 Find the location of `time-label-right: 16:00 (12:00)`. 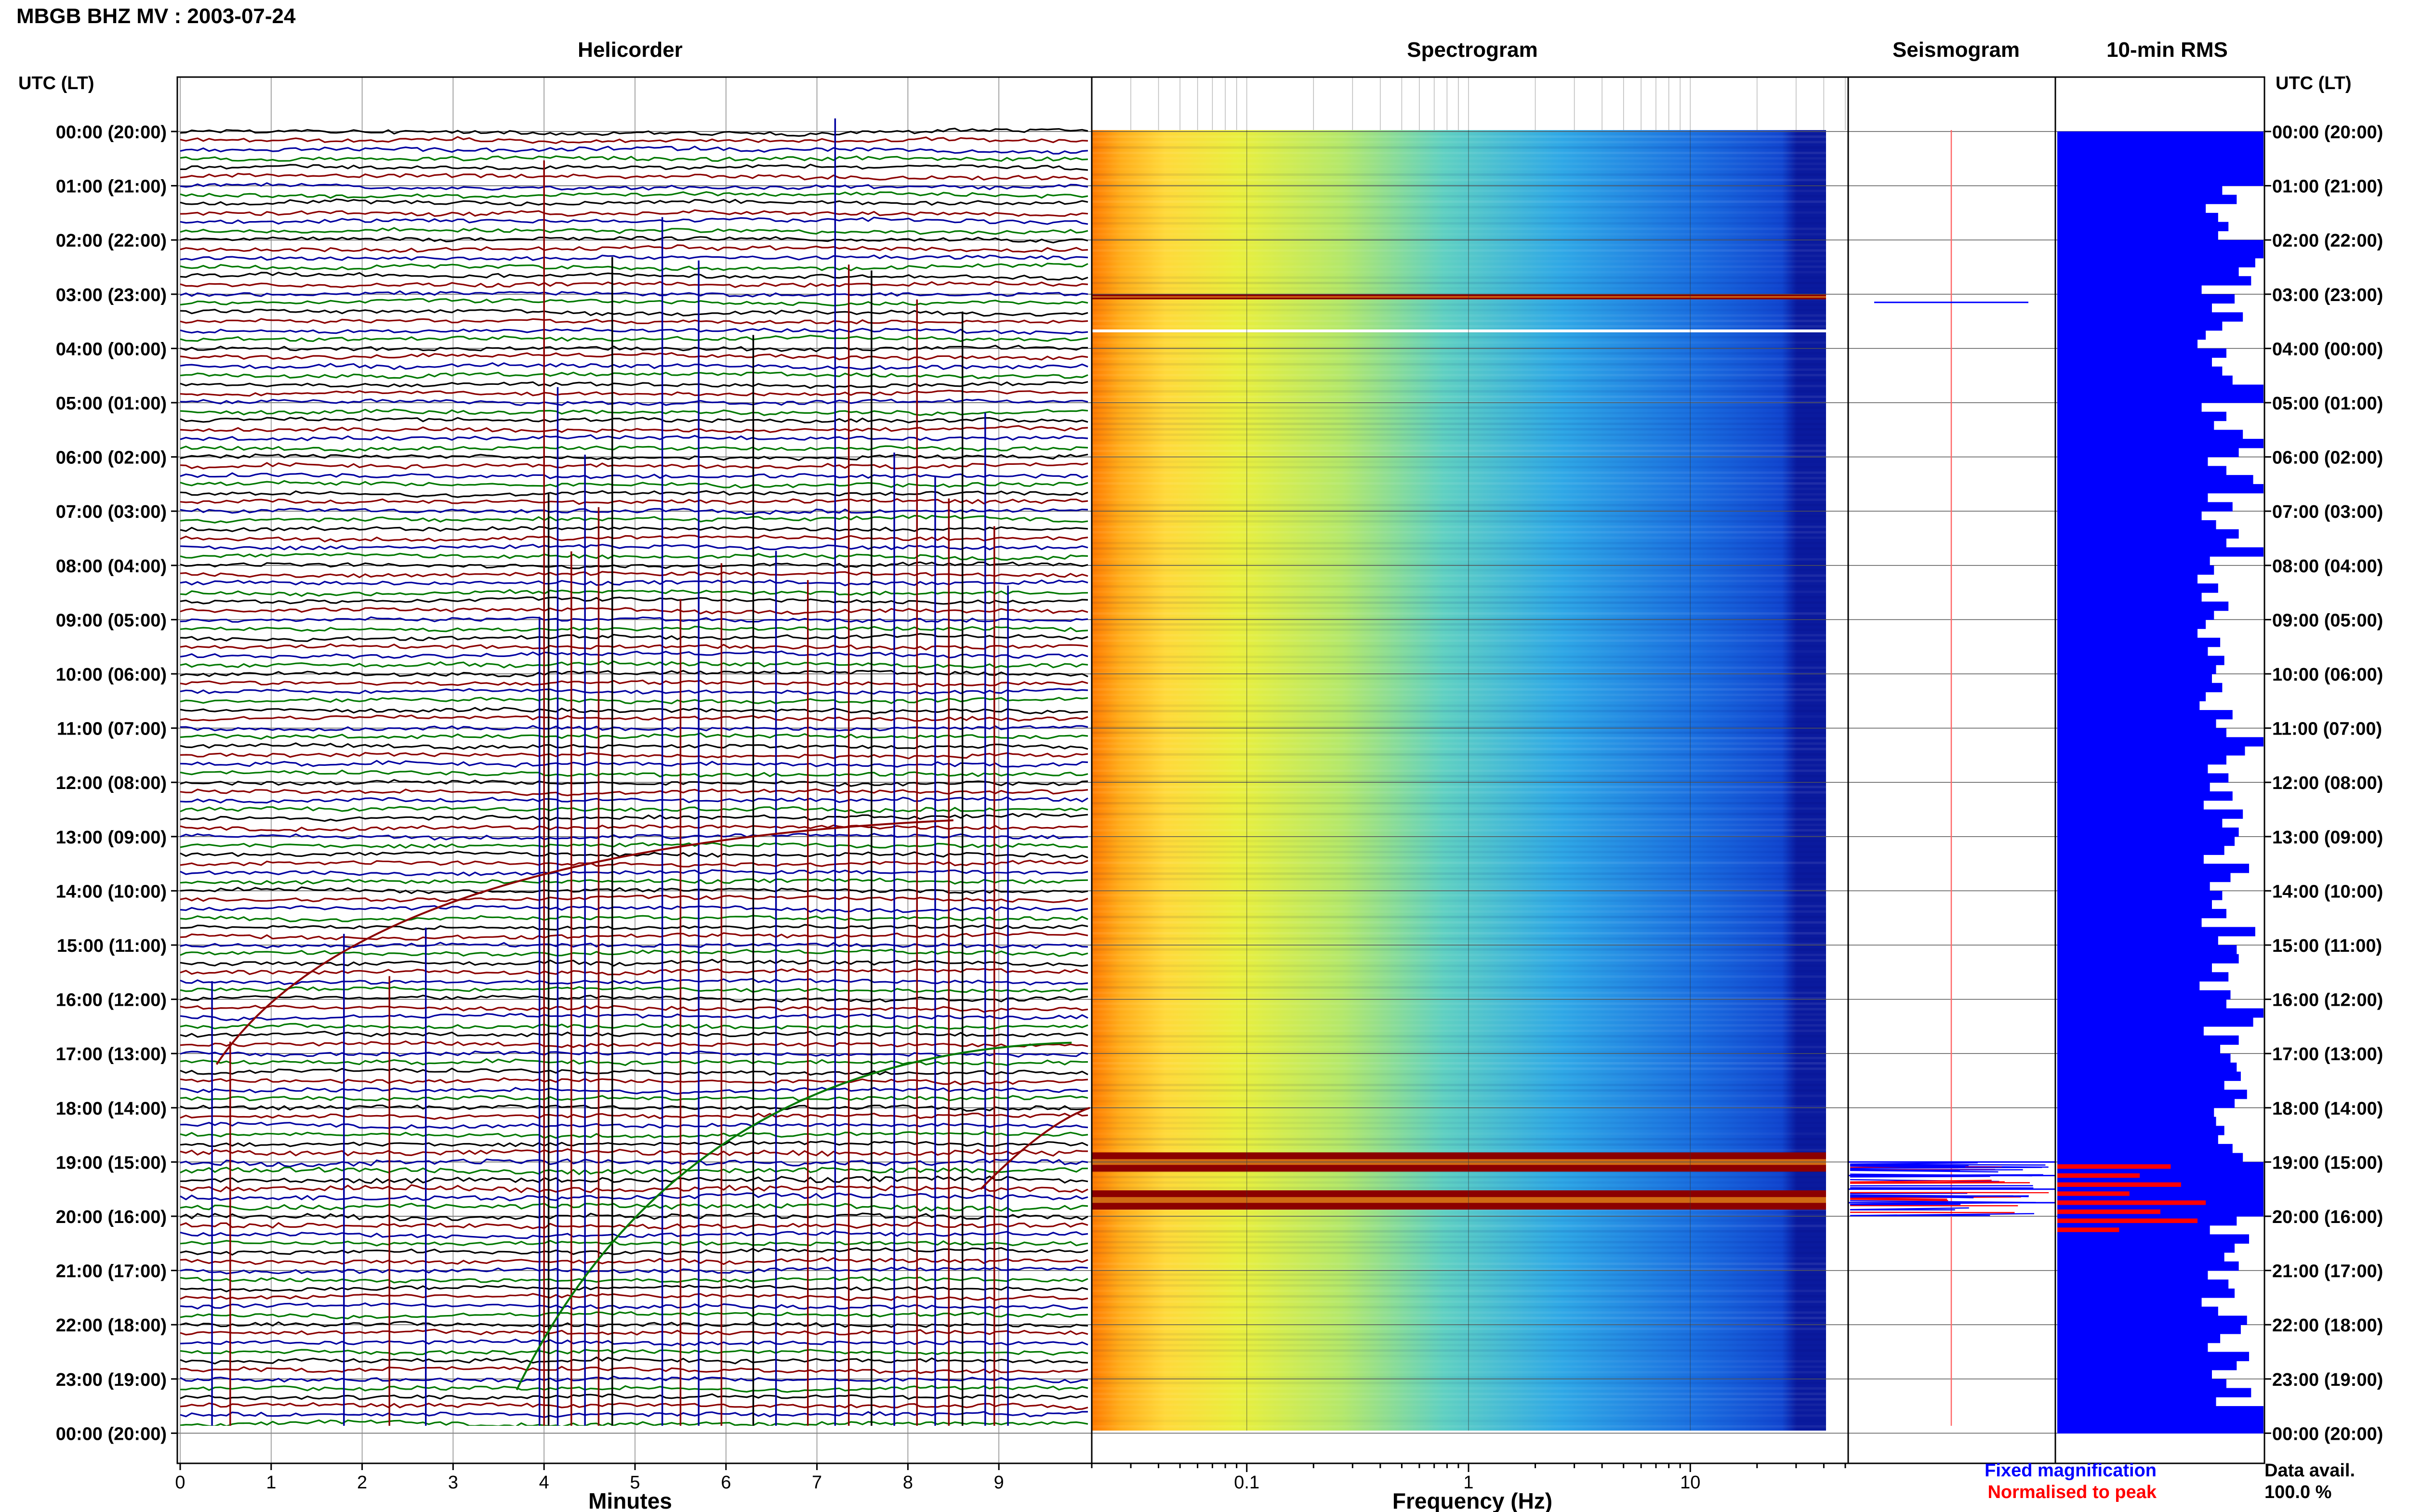

time-label-right: 16:00 (12:00) is located at coordinates (2327, 1000).